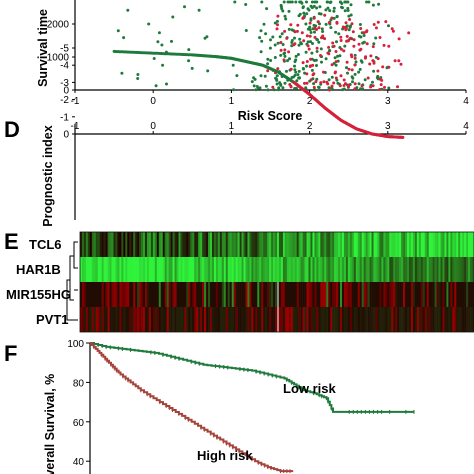  Describe the element at coordinates (270, 127) in the screenshot. I see `panel-d-x-ticks: -1 0 1 2 3 4` at that location.